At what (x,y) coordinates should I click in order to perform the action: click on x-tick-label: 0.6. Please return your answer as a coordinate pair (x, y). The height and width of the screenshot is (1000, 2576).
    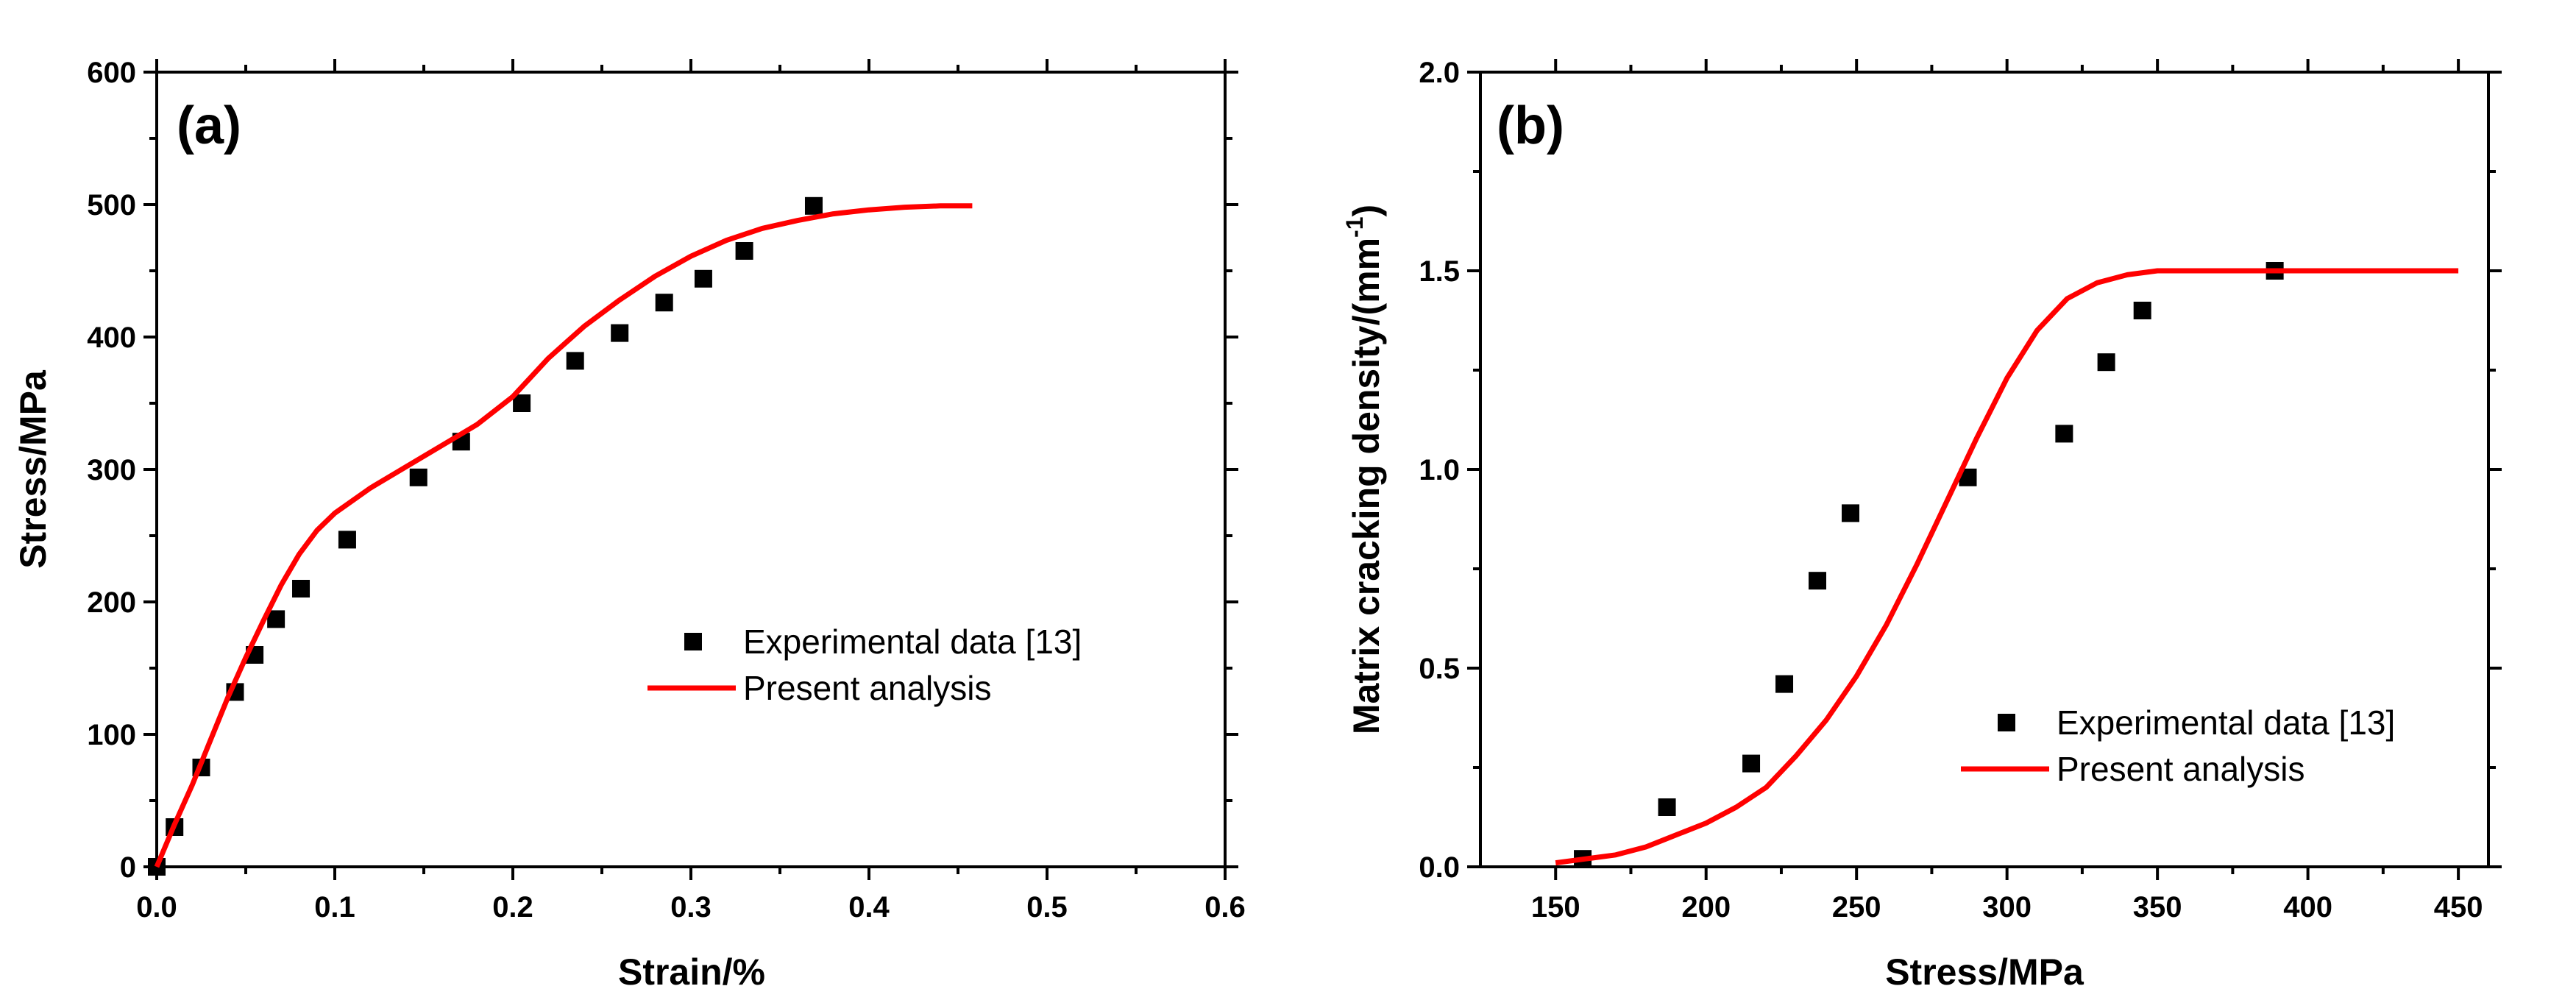
    Looking at the image, I should click on (1225, 907).